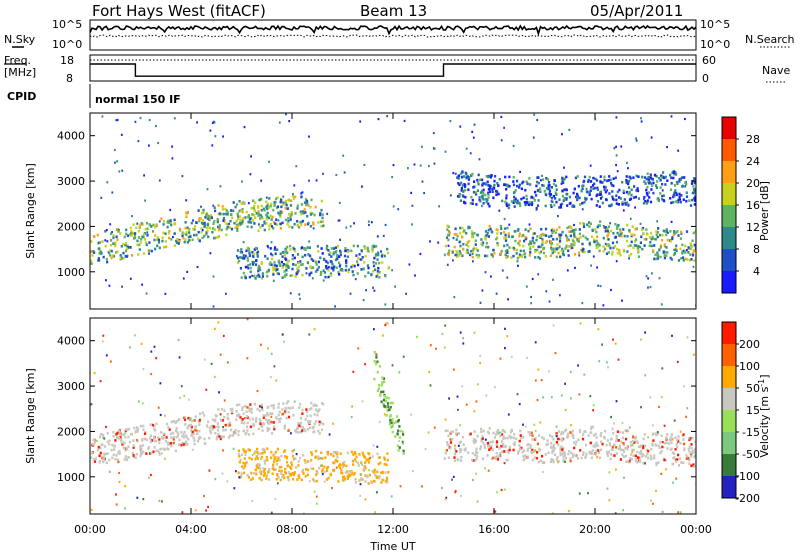 The image size is (800, 554). I want to click on velocity-colorbar-swatch, so click(729, 421).